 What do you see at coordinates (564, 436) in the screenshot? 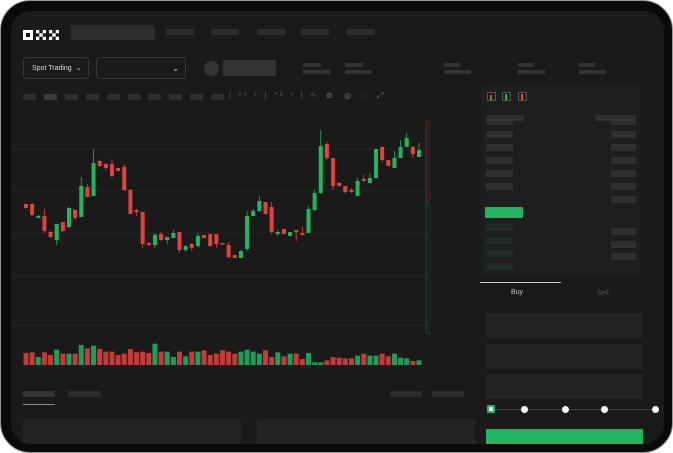
I see `buy-button` at bounding box center [564, 436].